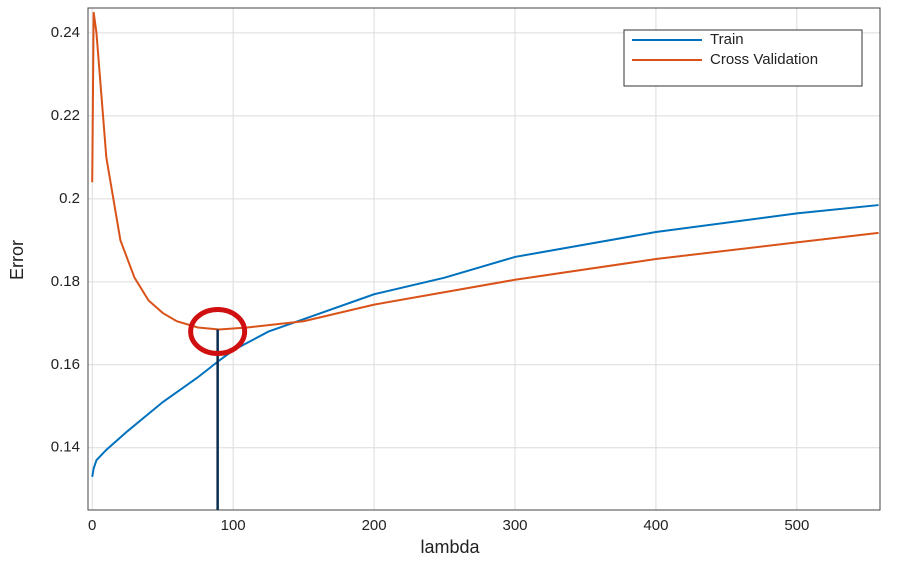  Describe the element at coordinates (65, 32) in the screenshot. I see `y-tick-label: 0.24` at that location.